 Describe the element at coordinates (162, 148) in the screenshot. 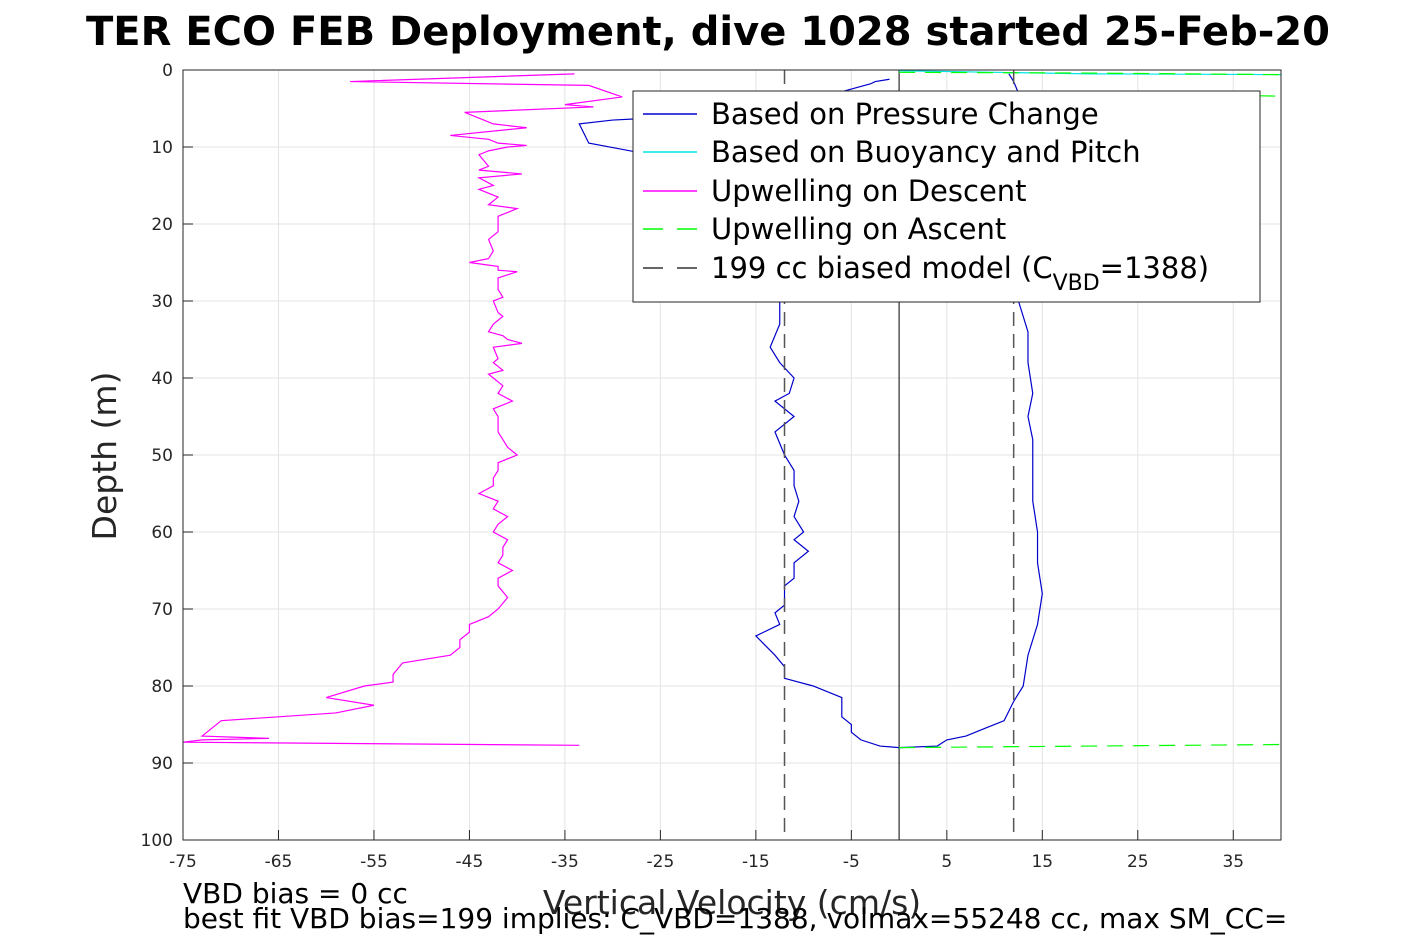

I see `y-tick-label: 10` at that location.